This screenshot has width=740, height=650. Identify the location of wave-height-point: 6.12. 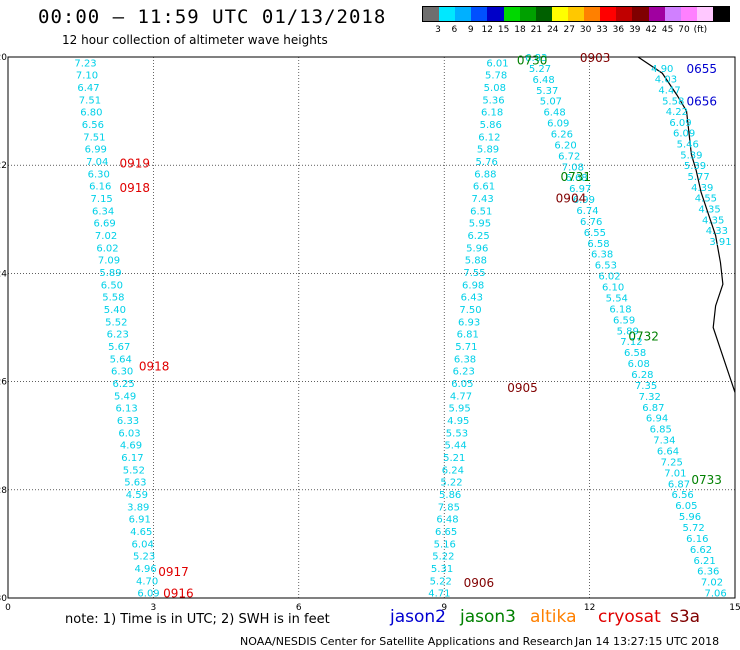
(489, 137).